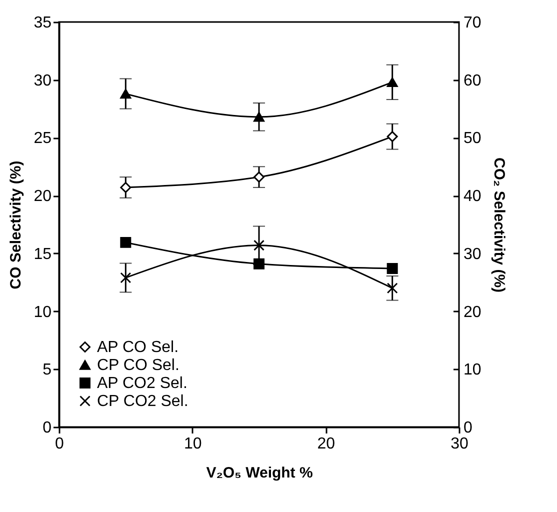 The image size is (557, 512). Describe the element at coordinates (473, 254) in the screenshot. I see `y2-tick-label: 30` at that location.